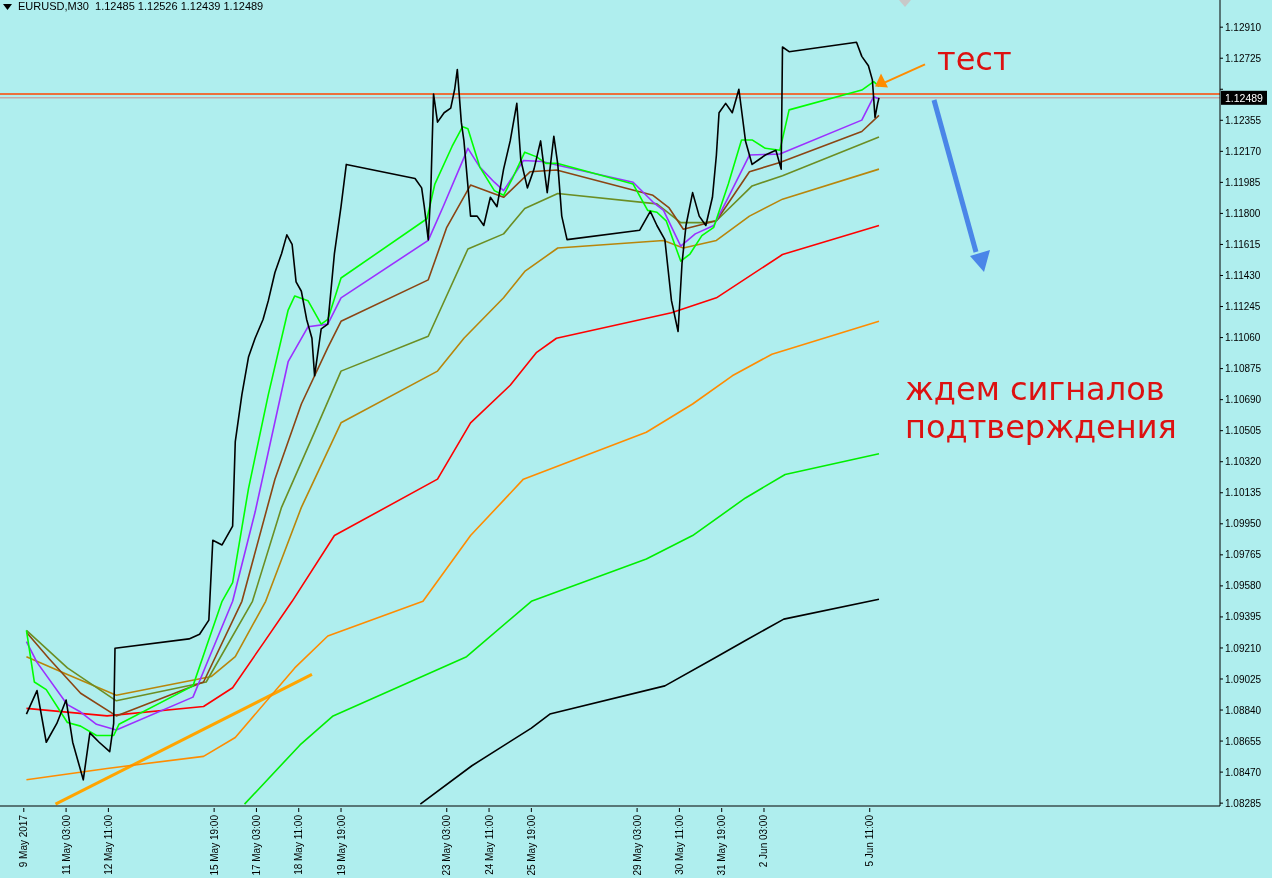 This screenshot has height=878, width=1272. What do you see at coordinates (1243, 213) in the screenshot?
I see `y-tick-label: 1.11800` at bounding box center [1243, 213].